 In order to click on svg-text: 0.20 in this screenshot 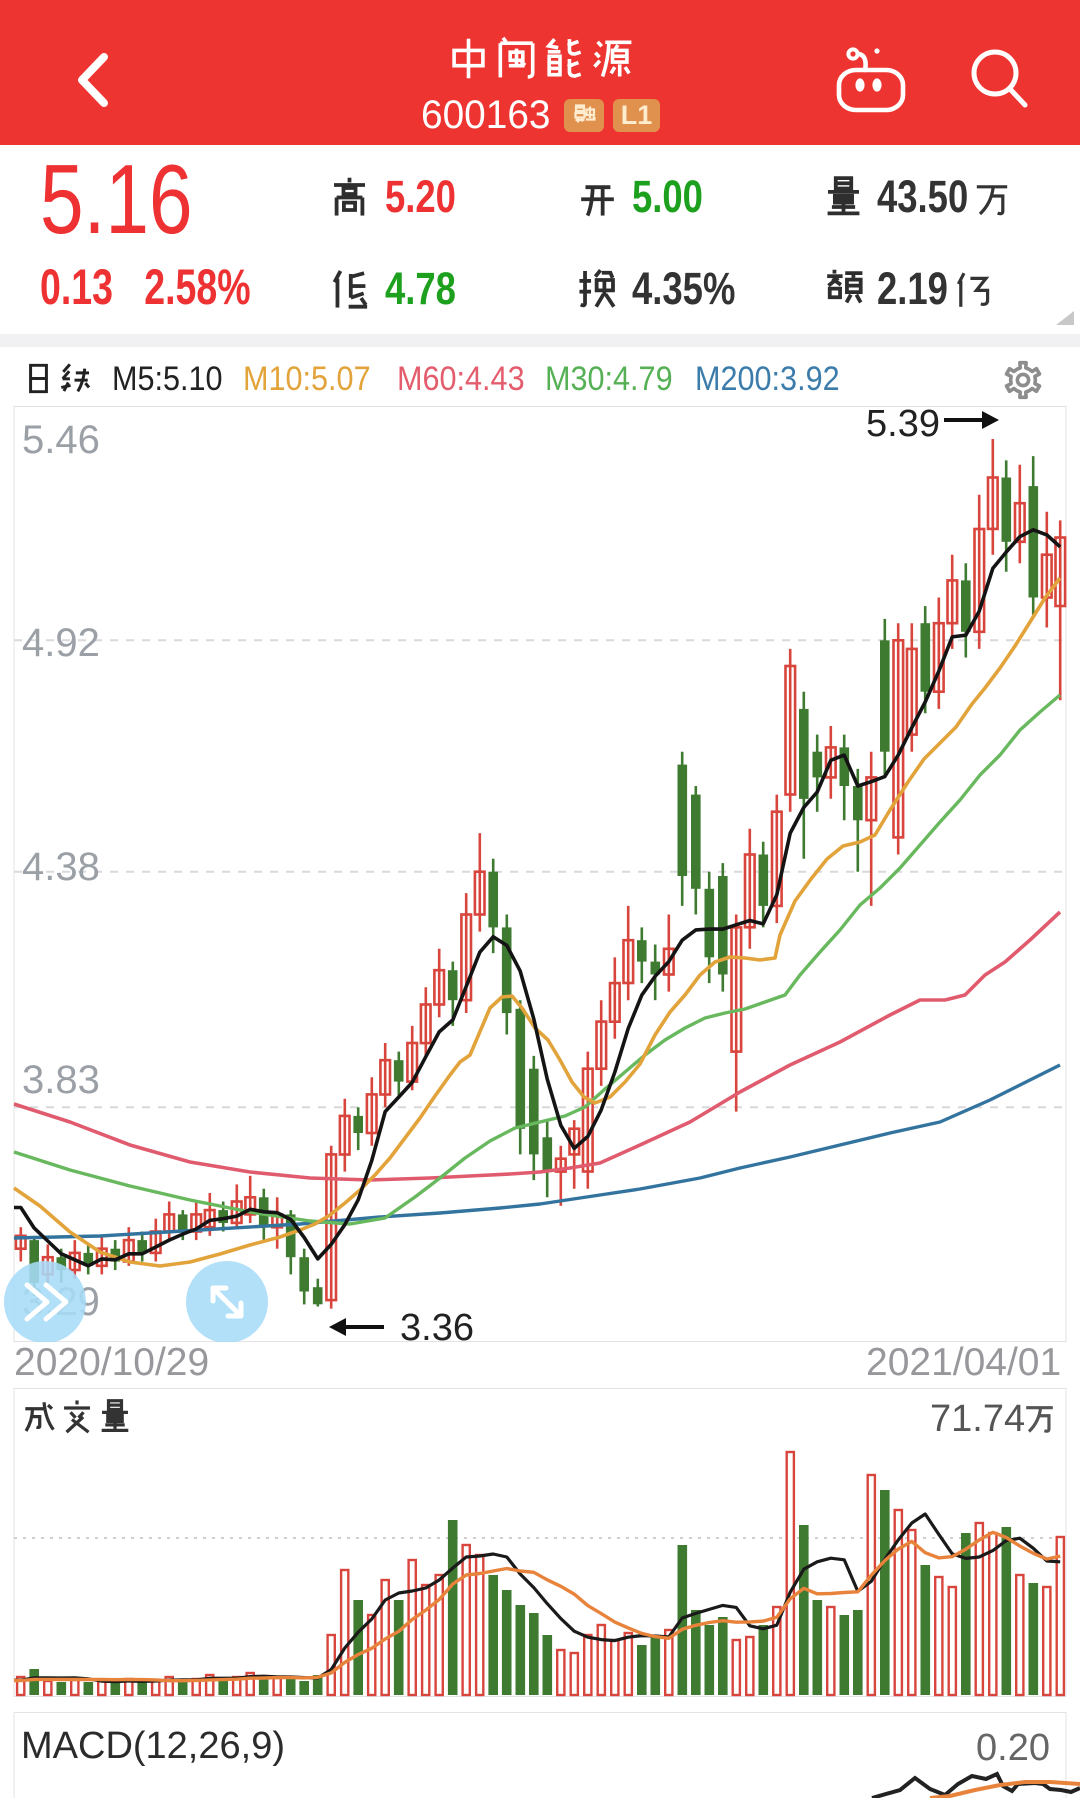, I will do `click(1013, 1748)`.